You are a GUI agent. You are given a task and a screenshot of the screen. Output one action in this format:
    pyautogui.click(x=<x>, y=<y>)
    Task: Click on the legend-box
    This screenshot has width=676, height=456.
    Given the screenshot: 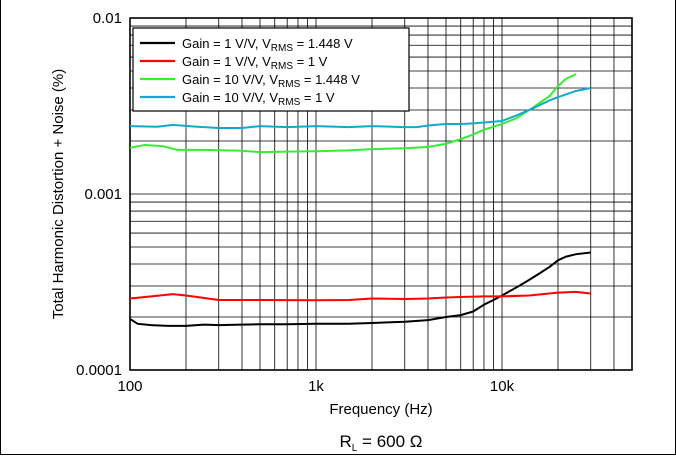 What is the action you would take?
    pyautogui.click(x=271, y=69)
    